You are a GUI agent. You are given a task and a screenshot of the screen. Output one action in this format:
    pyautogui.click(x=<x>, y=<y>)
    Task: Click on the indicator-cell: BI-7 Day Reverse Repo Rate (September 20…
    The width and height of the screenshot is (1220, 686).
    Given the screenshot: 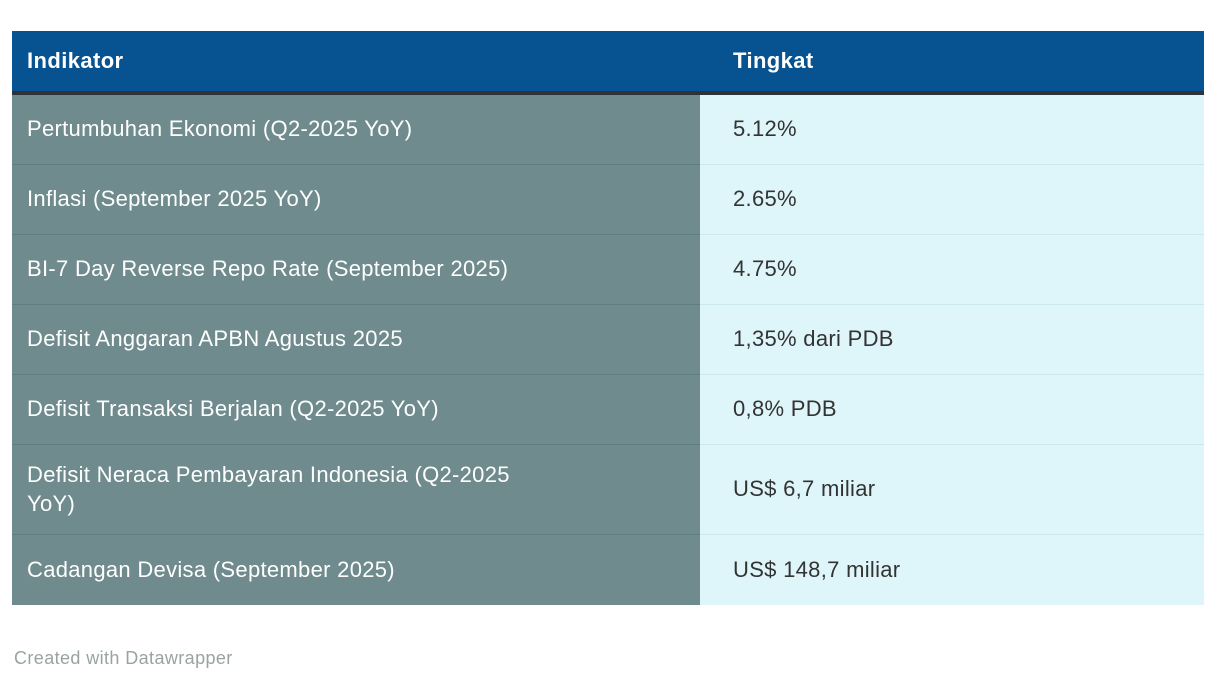 What is the action you would take?
    pyautogui.click(x=356, y=270)
    